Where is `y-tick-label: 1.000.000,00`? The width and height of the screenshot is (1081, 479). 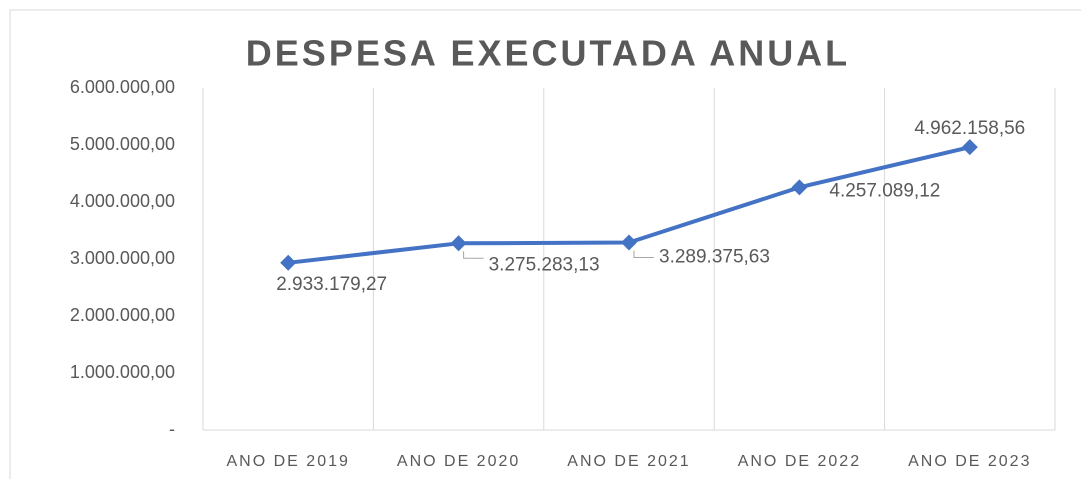
y-tick-label: 1.000.000,00 is located at coordinates (122, 372).